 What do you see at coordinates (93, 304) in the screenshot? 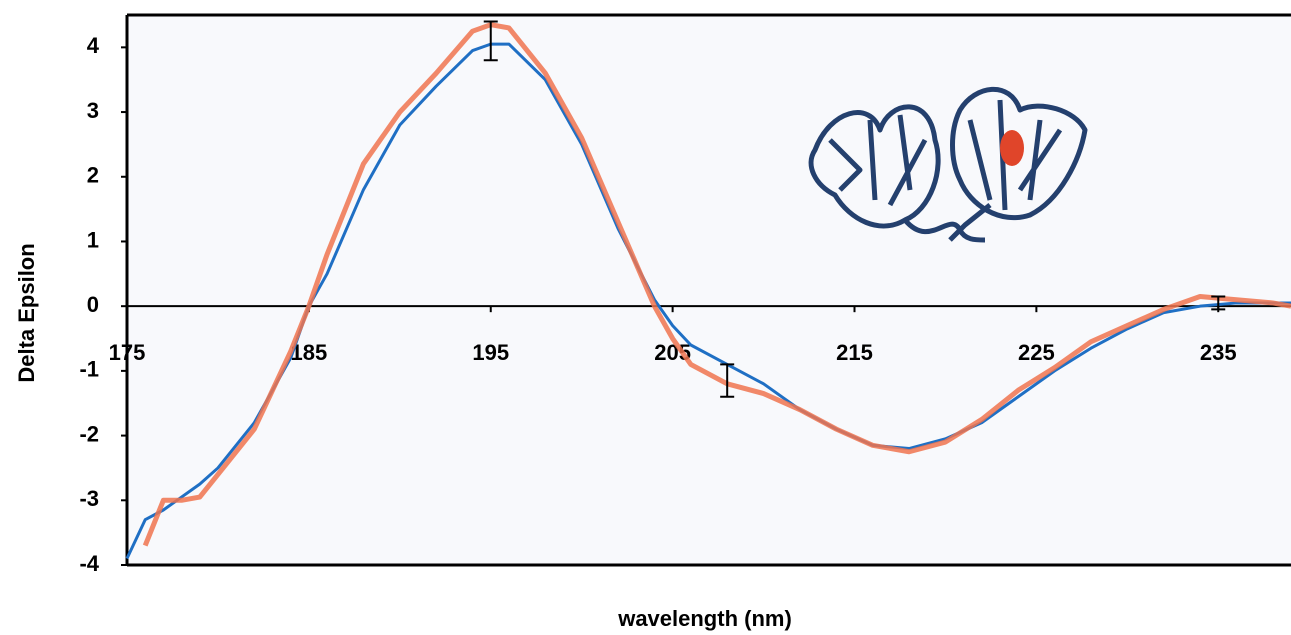
I see `y-tick-label: 0` at bounding box center [93, 304].